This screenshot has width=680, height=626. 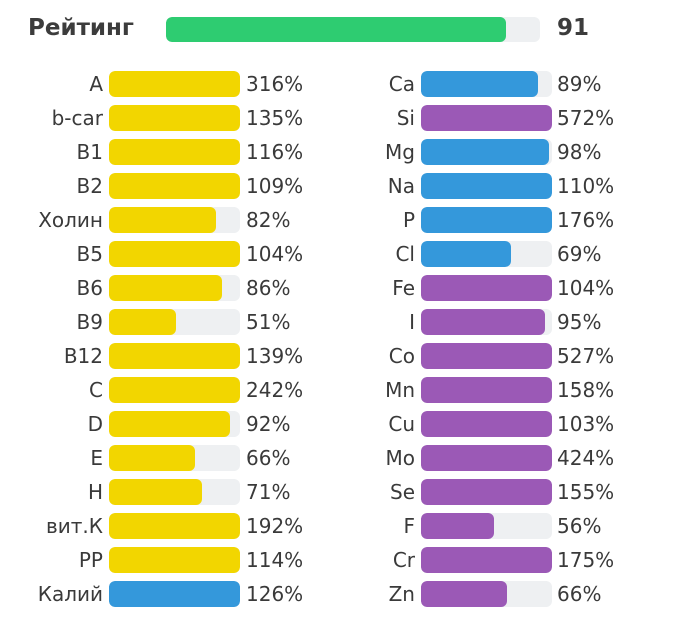 I want to click on nutrient-value: 110%, so click(x=586, y=186).